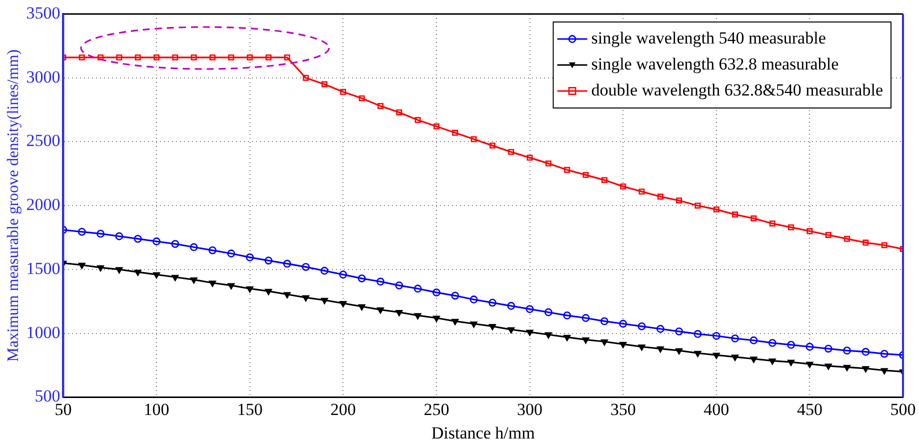  I want to click on y-tick-label: 1500, so click(43, 268).